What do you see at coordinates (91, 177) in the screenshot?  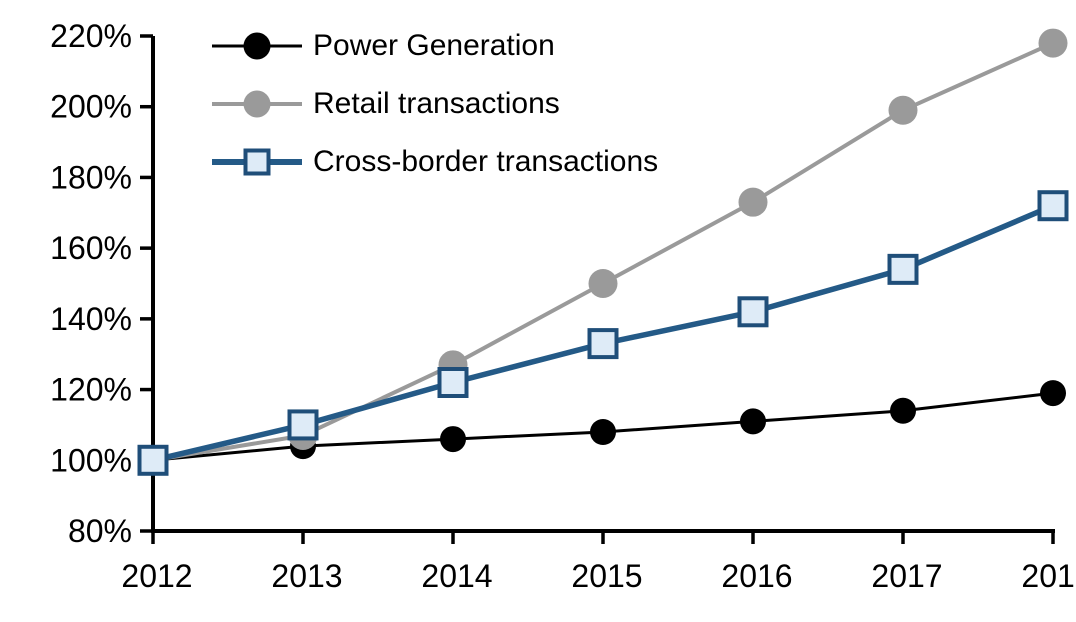 I see `svg-text: 180%` at bounding box center [91, 177].